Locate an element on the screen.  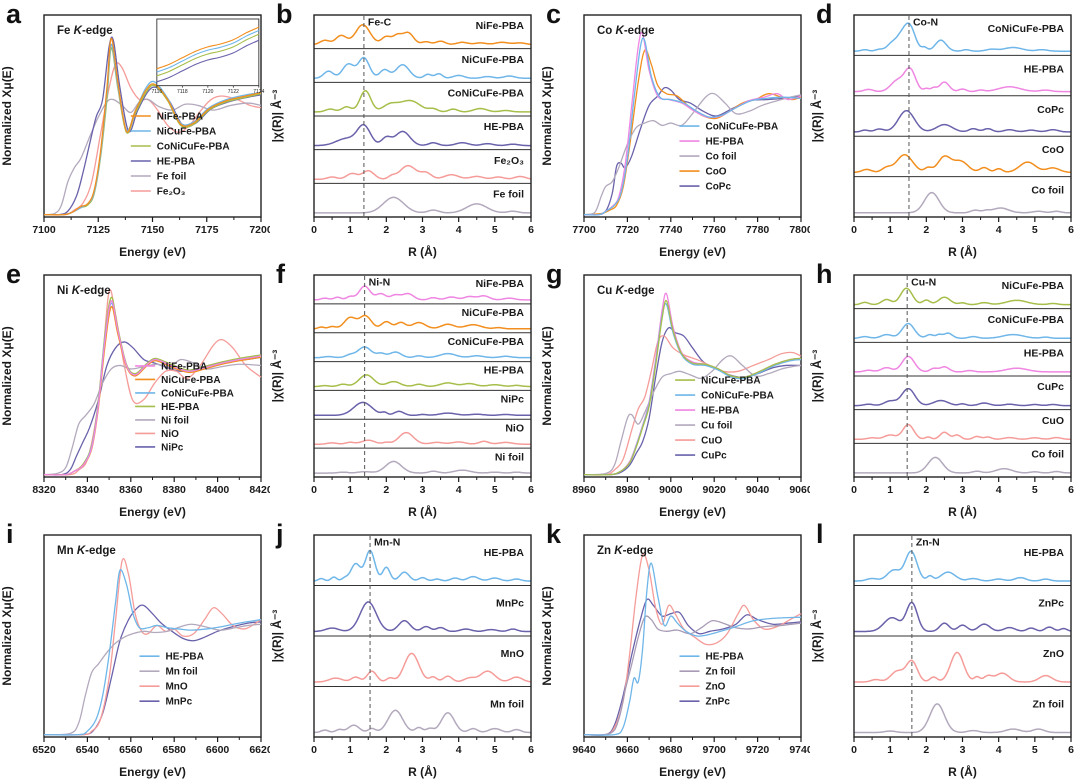
series-line-NiFe-PBA is located at coordinates (152, 388).